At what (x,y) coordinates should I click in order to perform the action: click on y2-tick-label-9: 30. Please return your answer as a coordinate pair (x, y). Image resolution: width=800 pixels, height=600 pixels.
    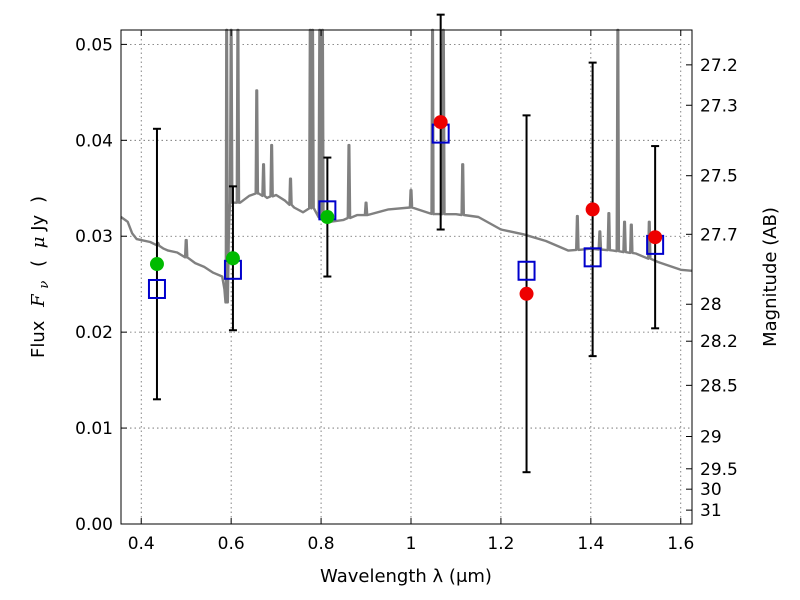
    Looking at the image, I should click on (711, 490).